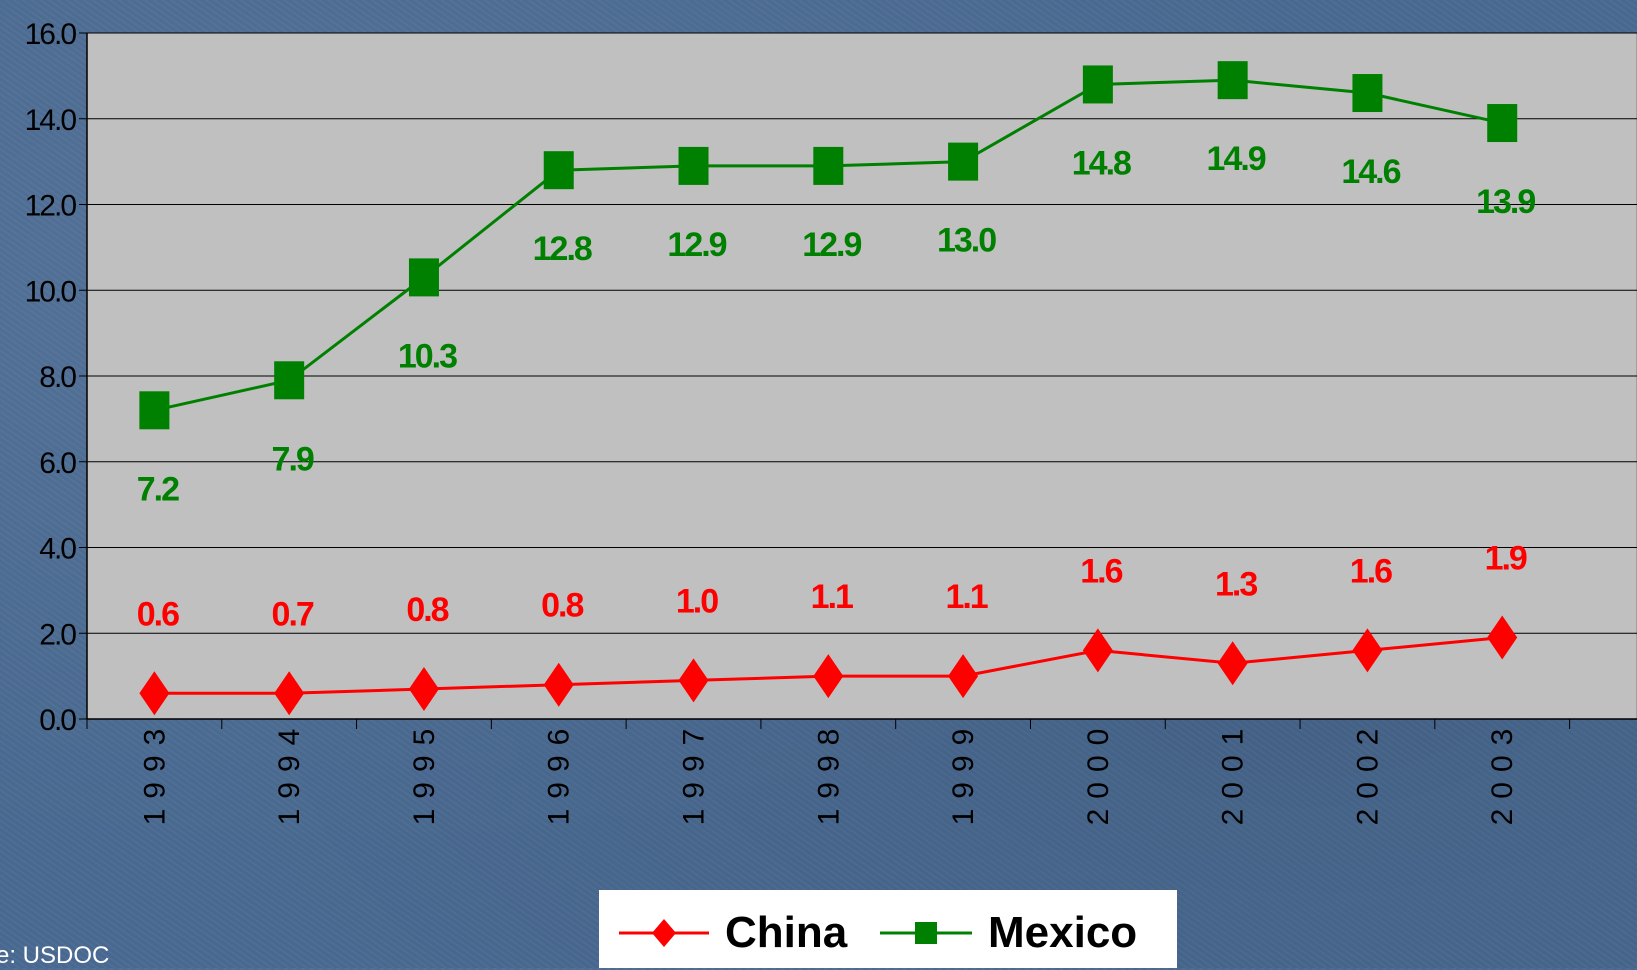 The width and height of the screenshot is (1637, 970). Describe the element at coordinates (51, 34) in the screenshot. I see `y-tick-label: 16.0` at that location.